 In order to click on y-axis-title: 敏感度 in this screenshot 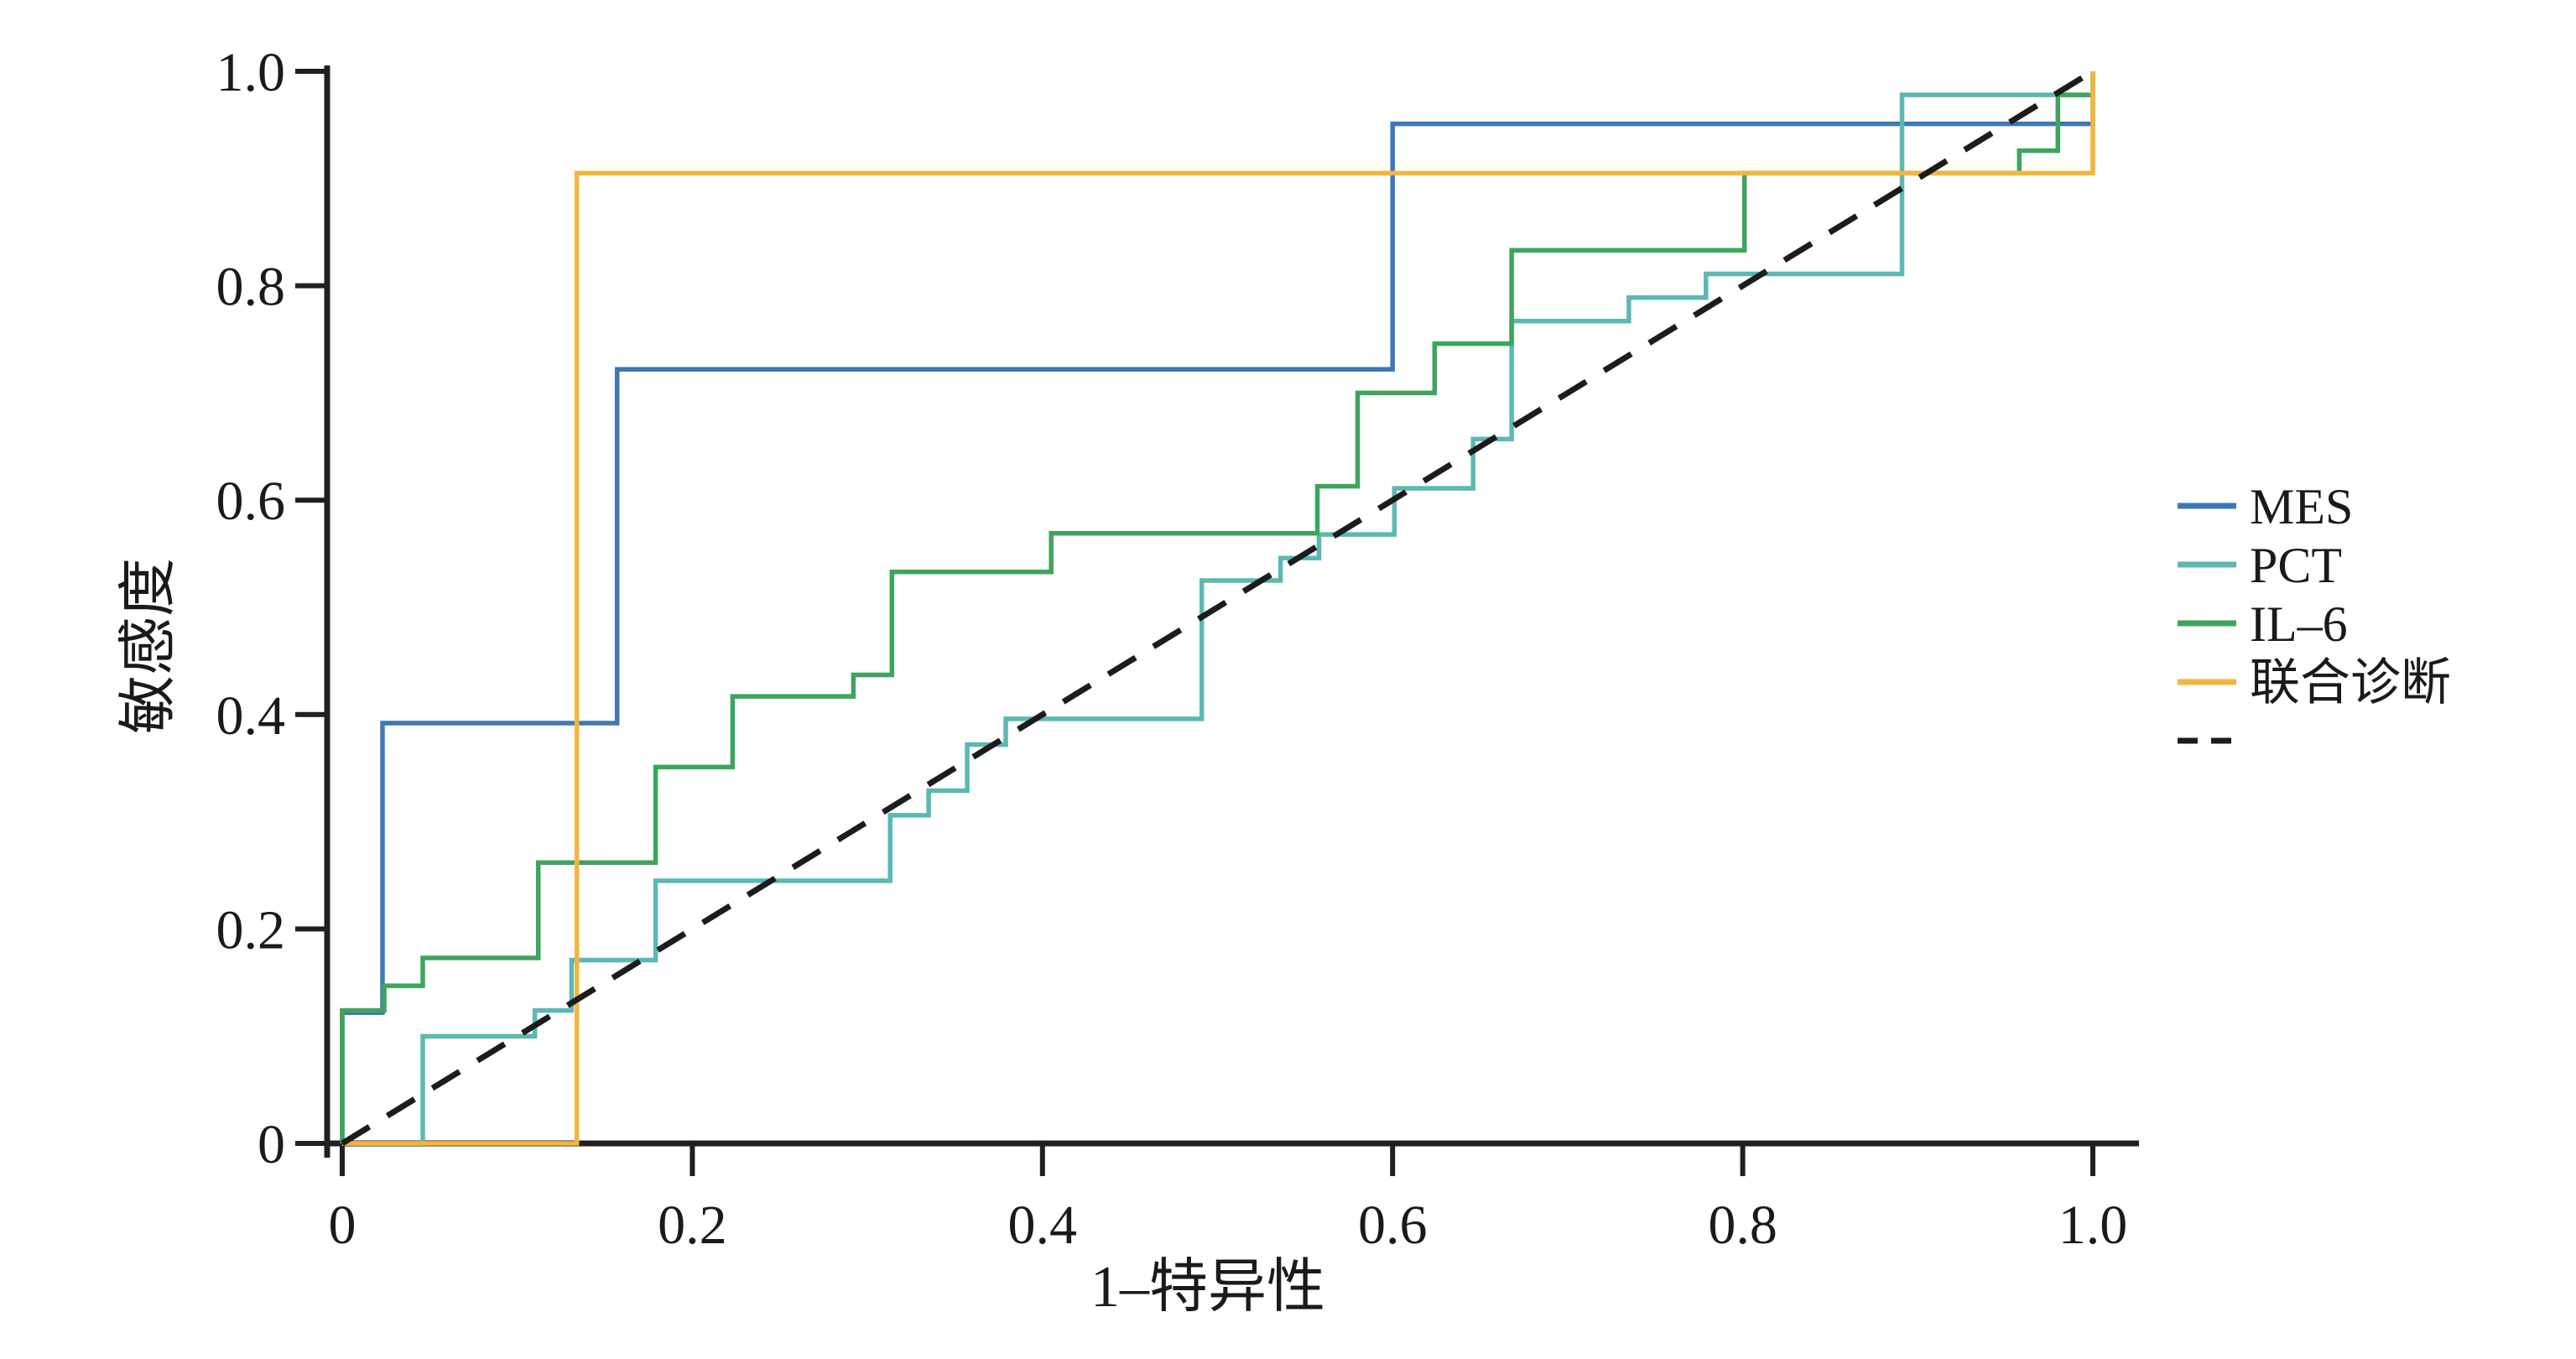, I will do `click(149, 646)`.